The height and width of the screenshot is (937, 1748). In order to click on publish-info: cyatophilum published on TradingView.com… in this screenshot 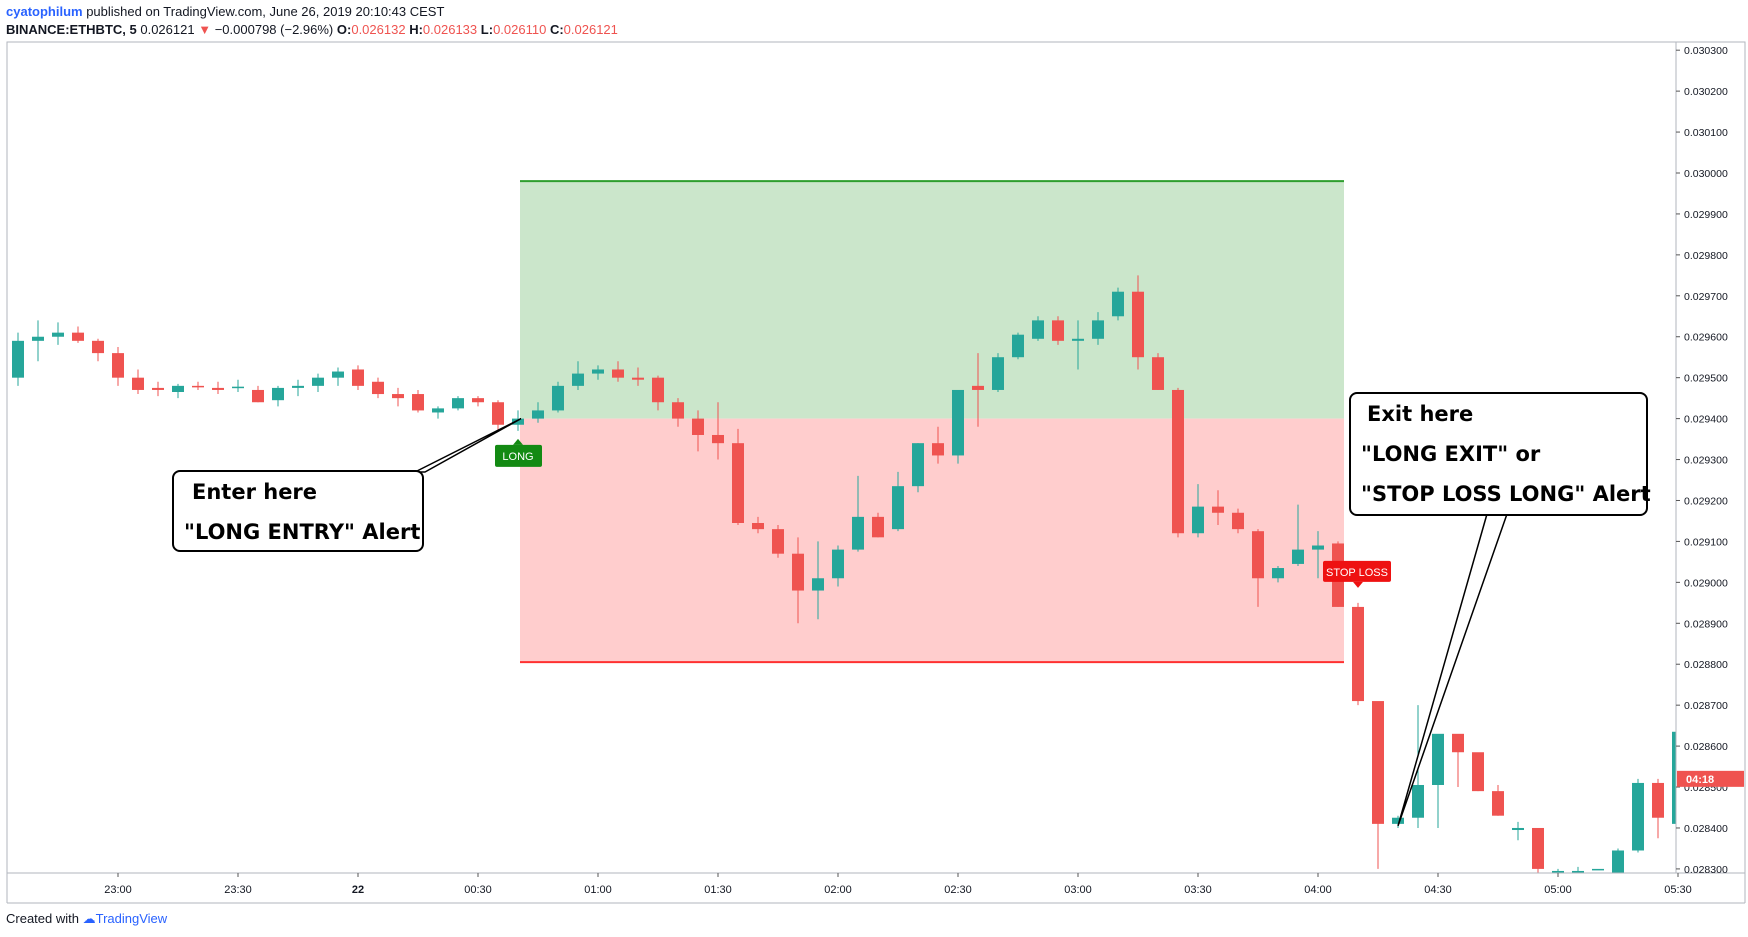, I will do `click(225, 11)`.